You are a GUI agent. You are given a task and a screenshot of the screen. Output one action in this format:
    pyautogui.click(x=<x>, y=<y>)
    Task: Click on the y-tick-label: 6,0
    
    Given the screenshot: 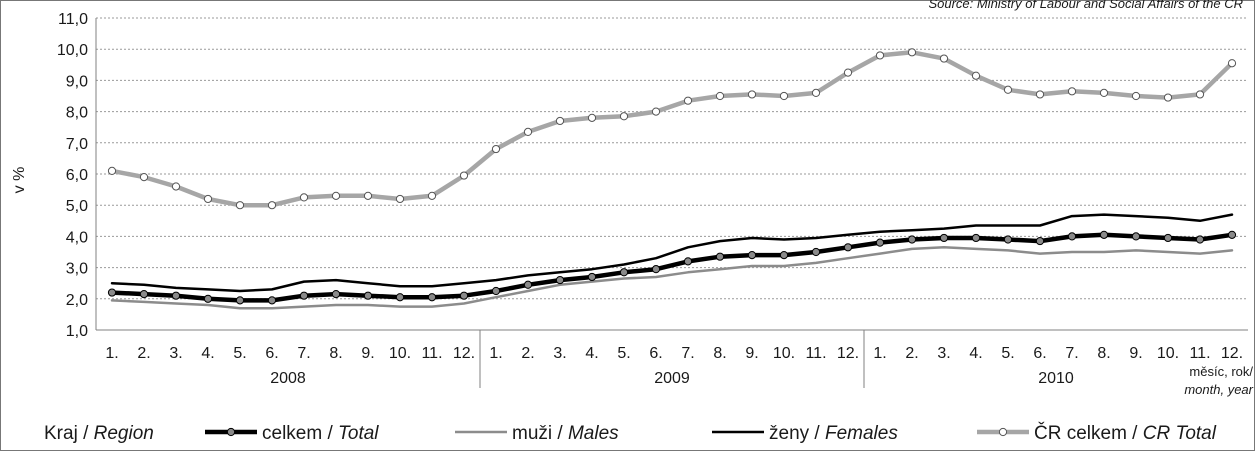 What is the action you would take?
    pyautogui.click(x=77, y=175)
    